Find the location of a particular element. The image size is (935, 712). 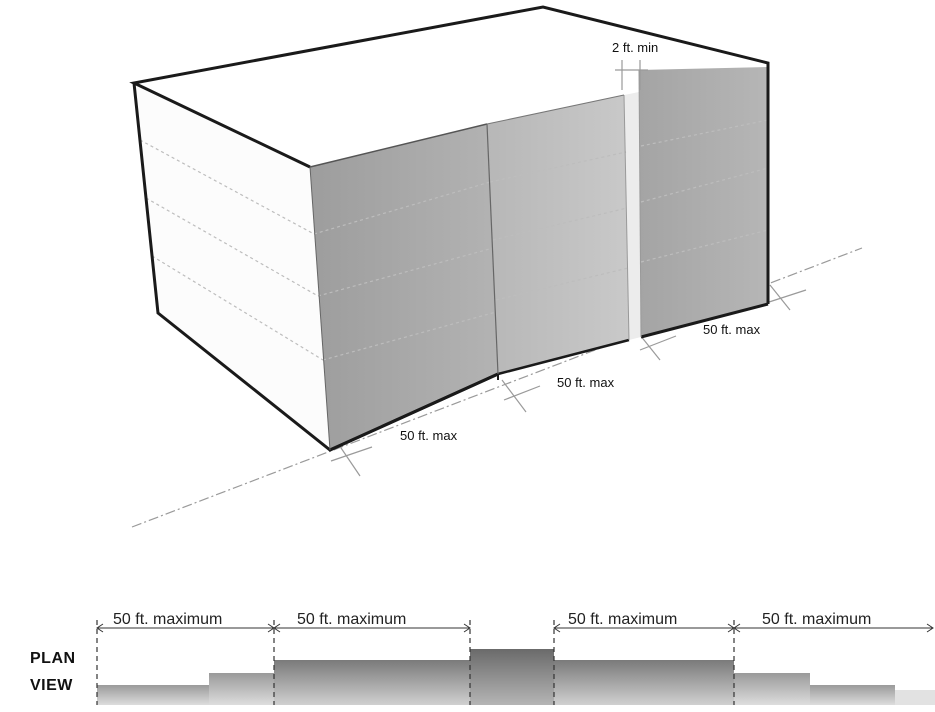

plan-dim-label-2: 50 ft. maximum is located at coordinates (351, 619).